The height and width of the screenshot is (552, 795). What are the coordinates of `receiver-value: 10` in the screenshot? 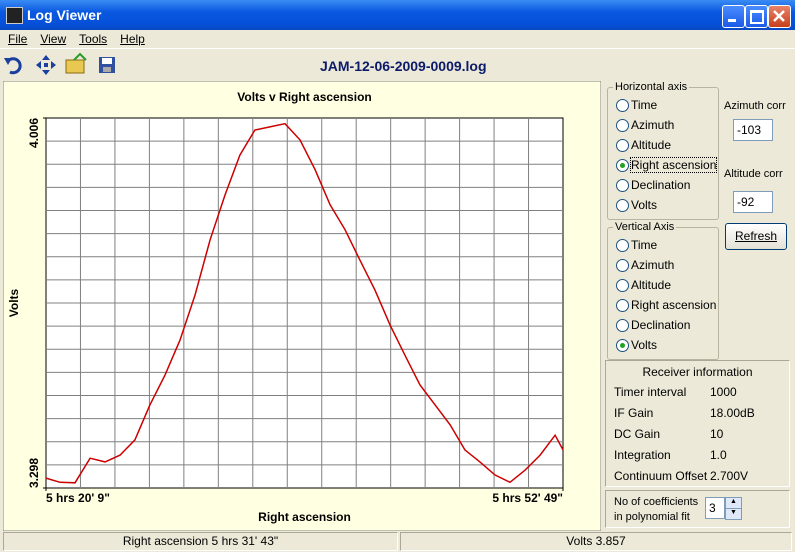 It's located at (717, 434).